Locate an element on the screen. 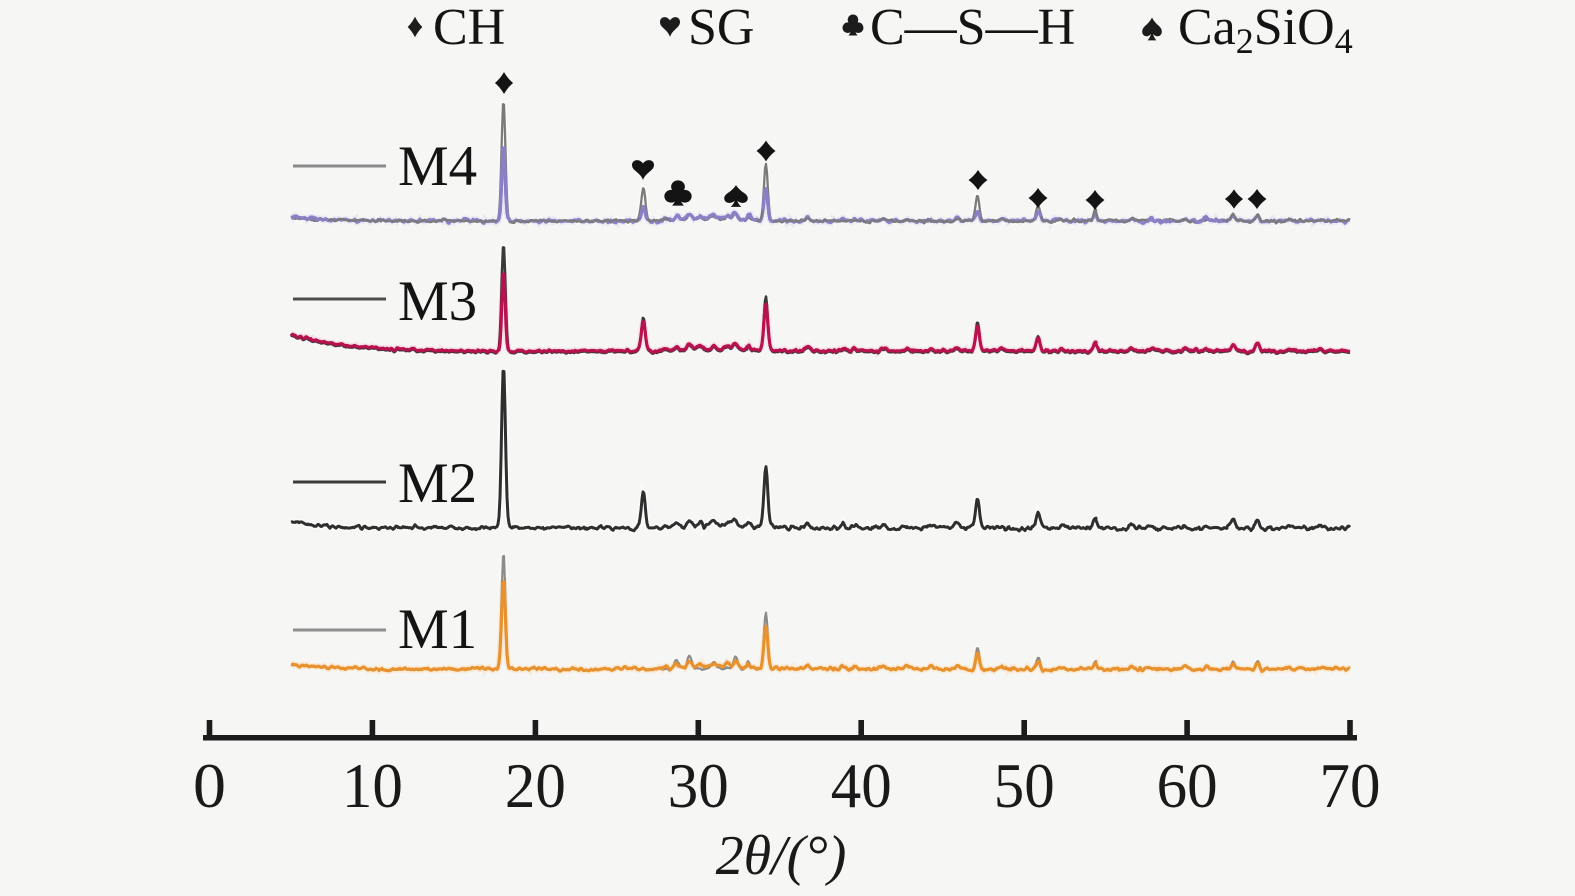 This screenshot has width=1575, height=896. svg-text: SG is located at coordinates (721, 28).